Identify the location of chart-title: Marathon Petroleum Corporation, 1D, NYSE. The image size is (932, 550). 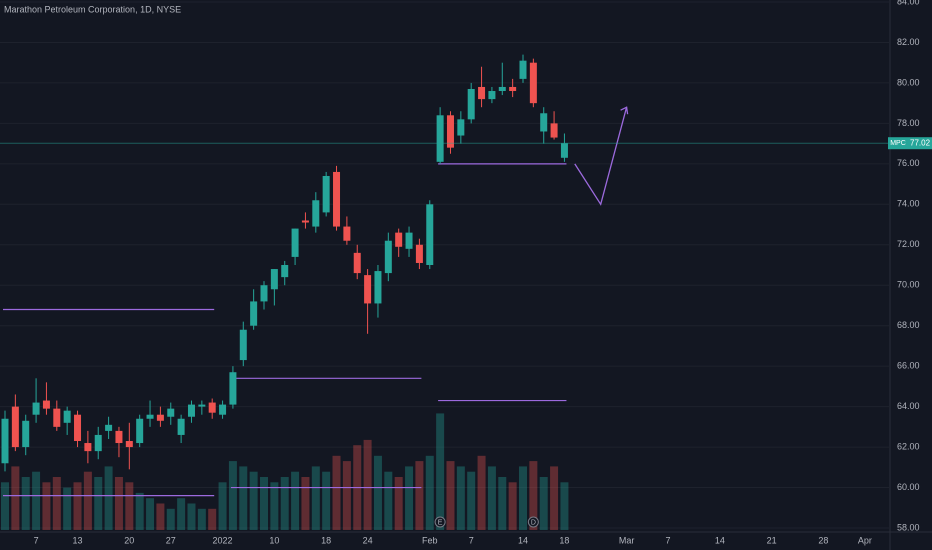
(92, 9).